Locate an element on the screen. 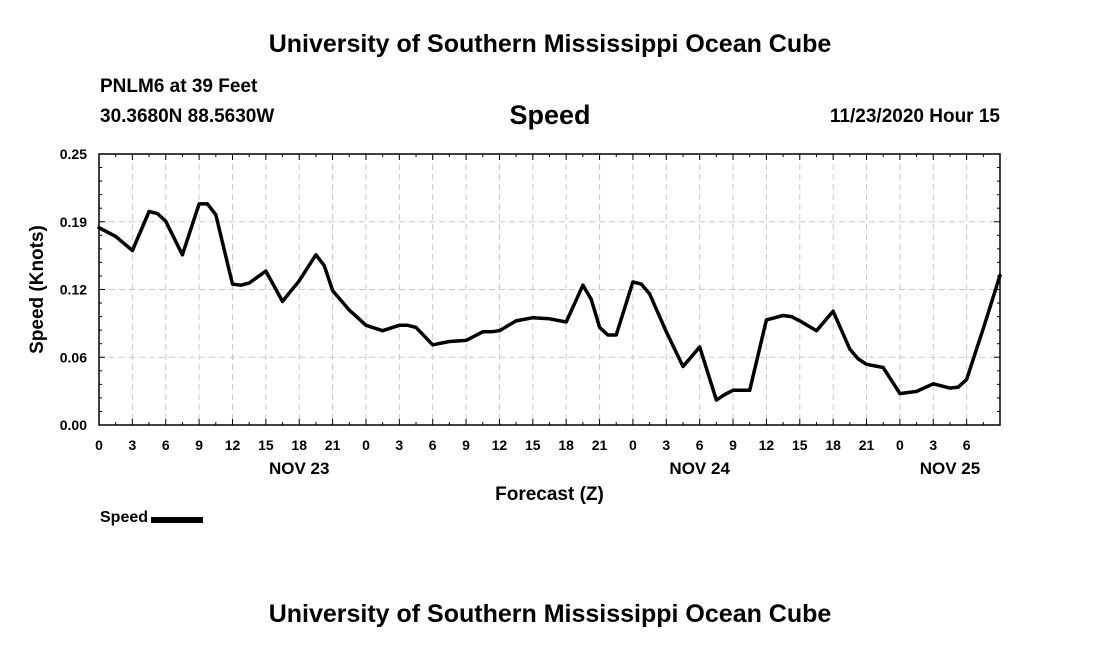  legend: Speed is located at coordinates (152, 518).